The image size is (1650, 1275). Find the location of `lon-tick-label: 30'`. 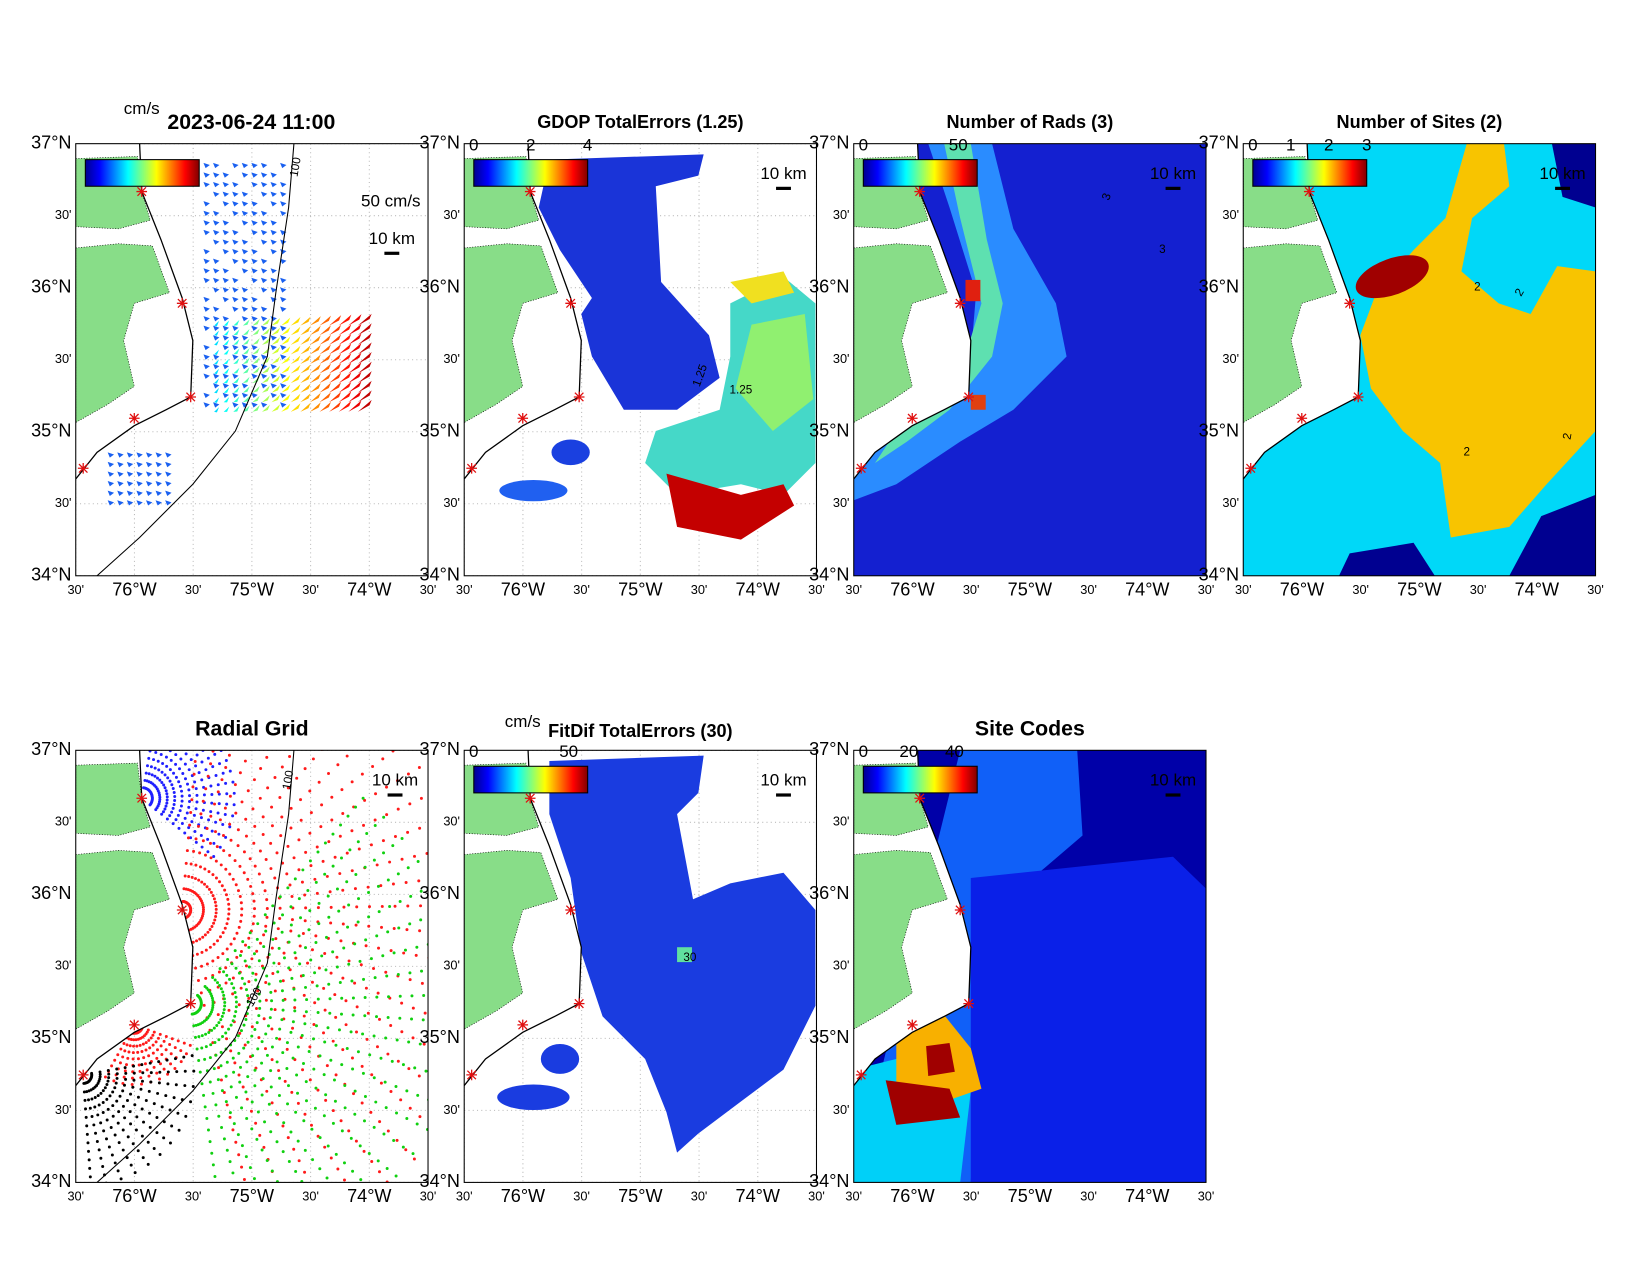

lon-tick-label: 30' is located at coordinates (581, 589).